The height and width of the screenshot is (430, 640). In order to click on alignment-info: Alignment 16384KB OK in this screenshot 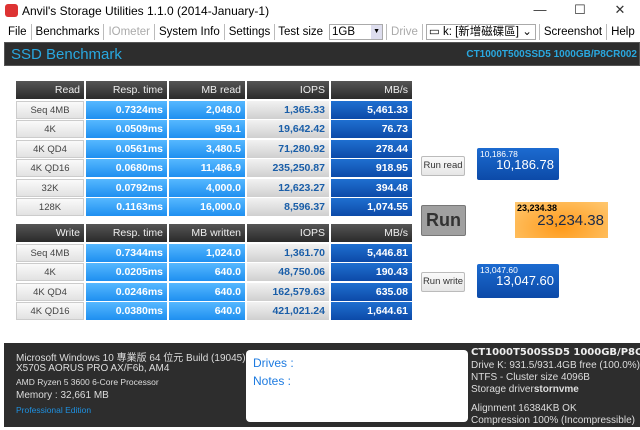, I will do `click(524, 408)`.